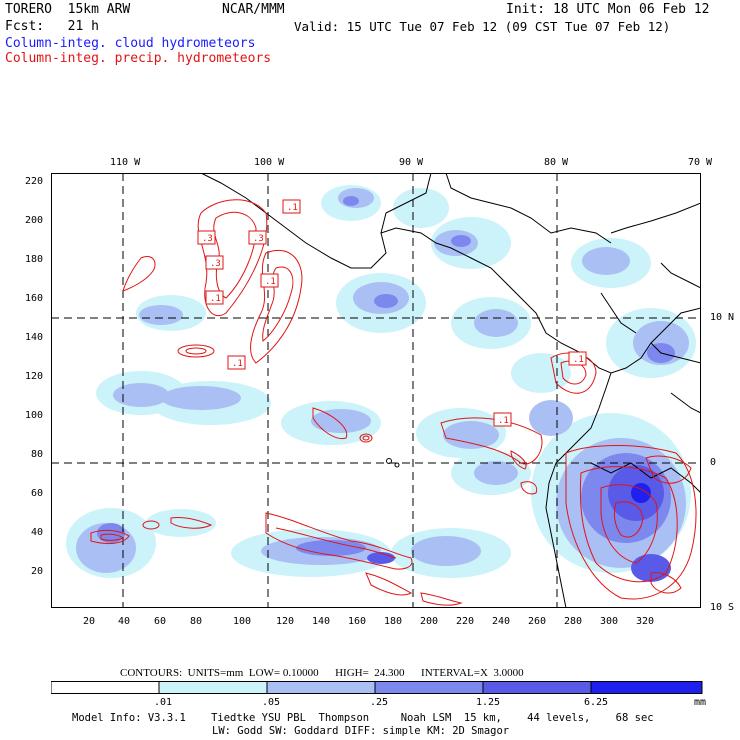 This screenshot has height=740, width=740. I want to click on lat-label: 10 S, so click(722, 607).